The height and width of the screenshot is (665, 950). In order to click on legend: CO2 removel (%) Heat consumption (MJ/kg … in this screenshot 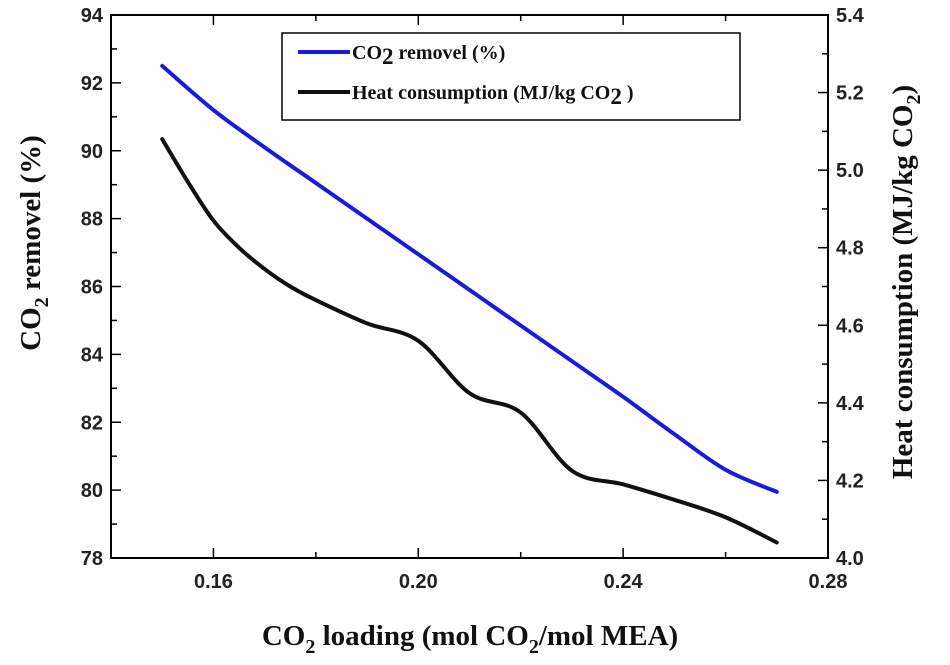, I will do `click(511, 76)`.